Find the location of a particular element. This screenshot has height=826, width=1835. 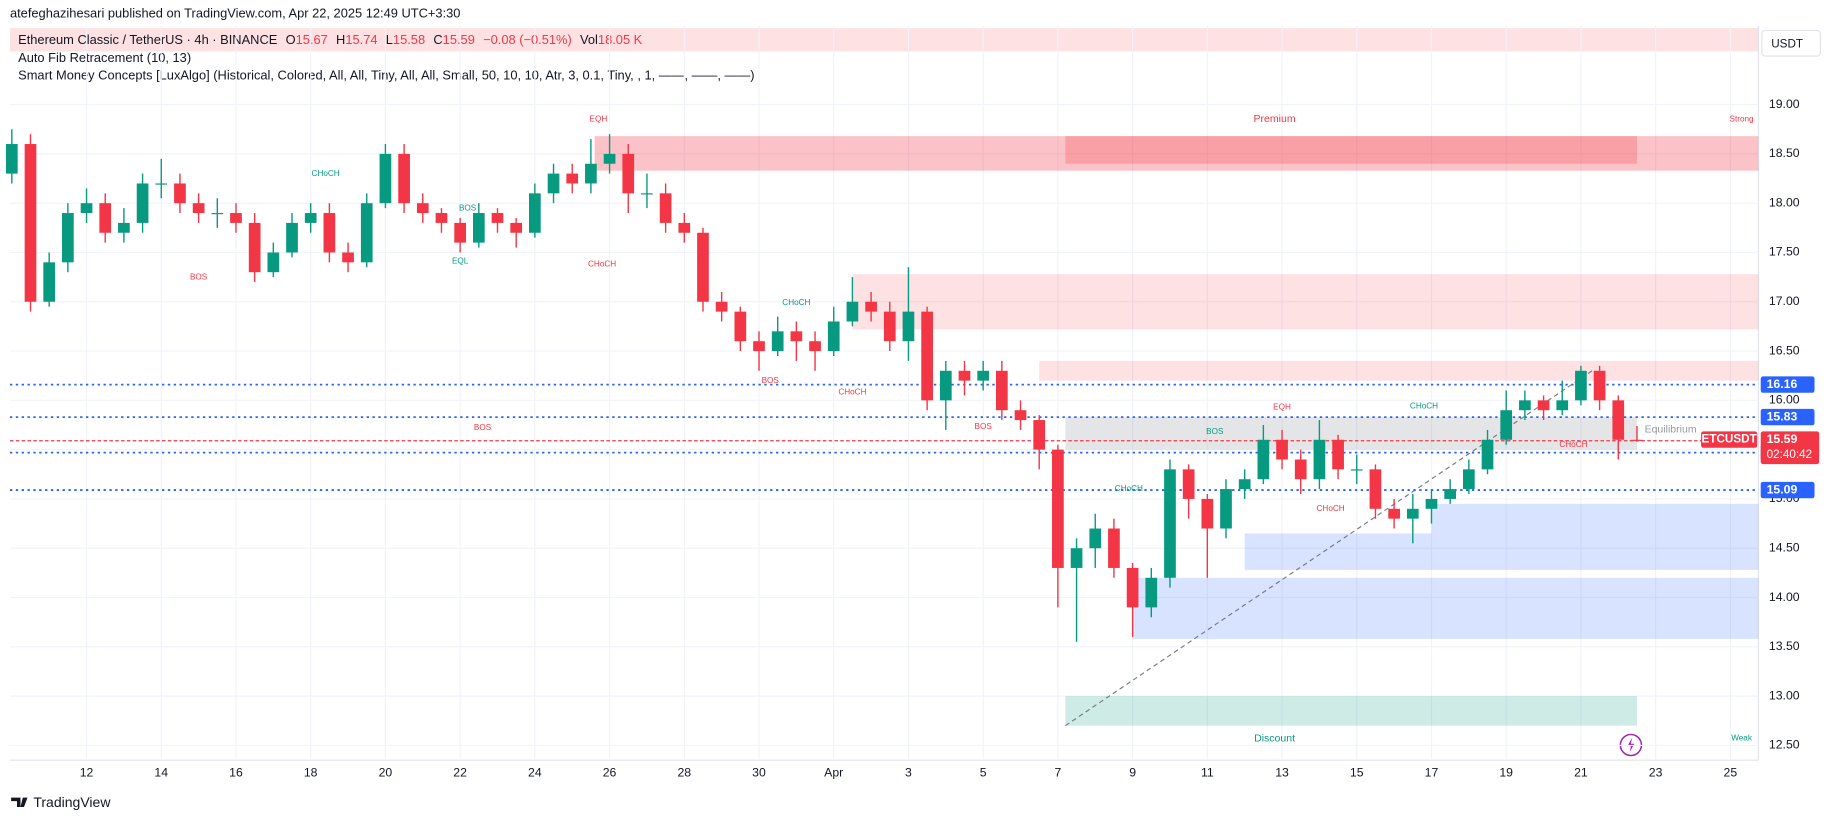

x-tick-label: 21 is located at coordinates (1581, 772).